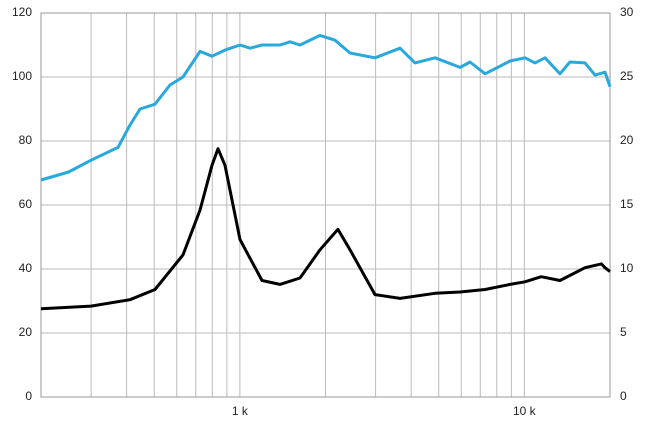 The height and width of the screenshot is (426, 650). I want to click on y2-tick-label: 5, so click(623, 332).